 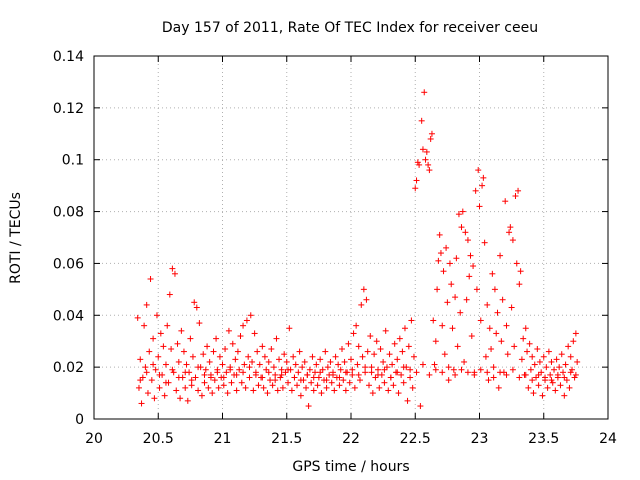 I want to click on y-tick-label: 0.08, so click(x=68, y=213).